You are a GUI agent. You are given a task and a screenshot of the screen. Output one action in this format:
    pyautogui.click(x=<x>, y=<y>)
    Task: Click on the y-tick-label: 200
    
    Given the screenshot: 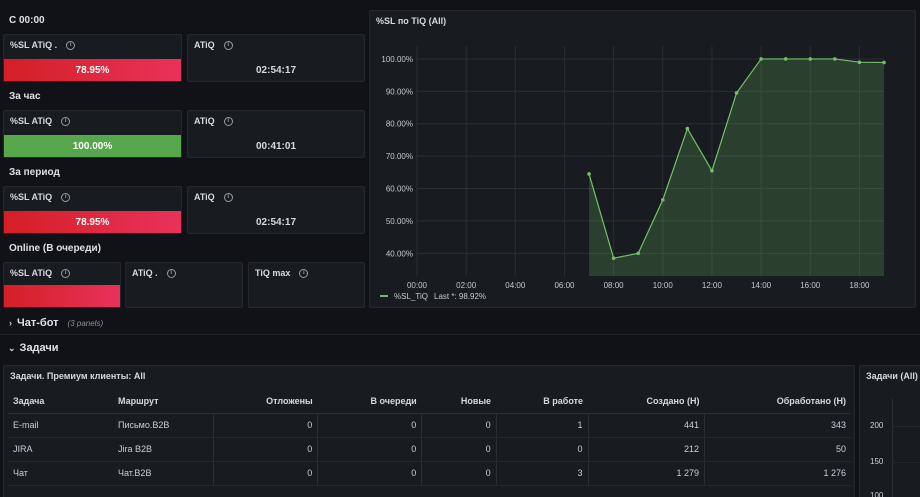 What is the action you would take?
    pyautogui.click(x=877, y=425)
    